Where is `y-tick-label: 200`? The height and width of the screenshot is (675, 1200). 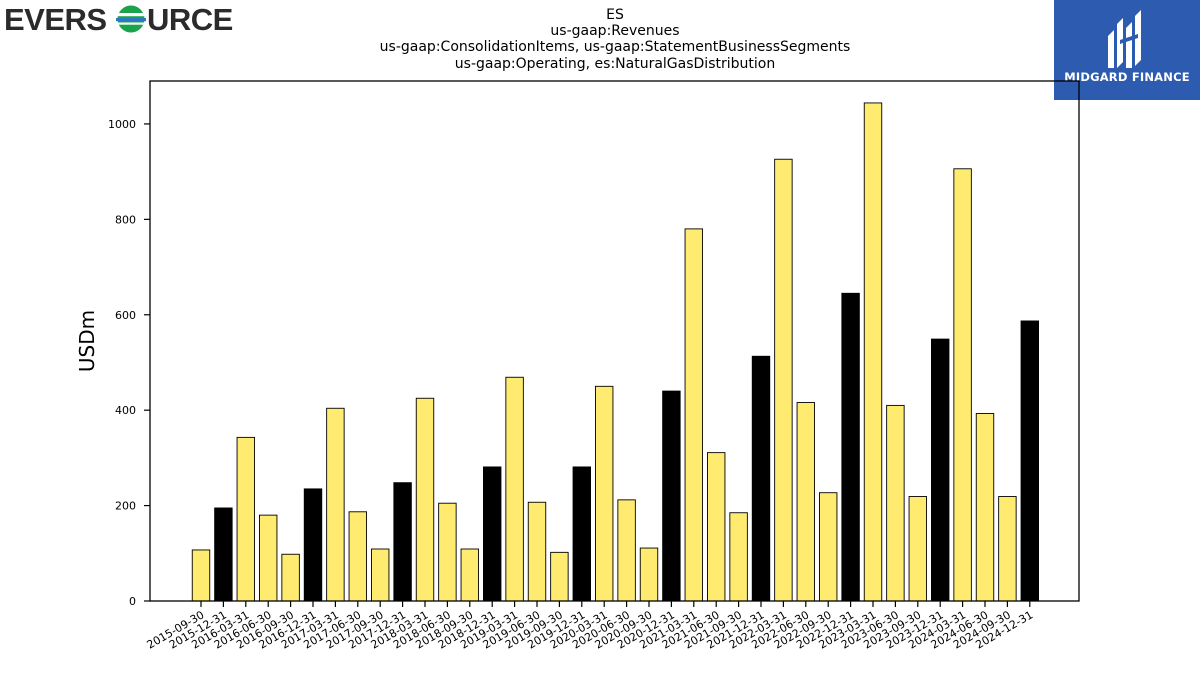 y-tick-label: 200 is located at coordinates (125, 506).